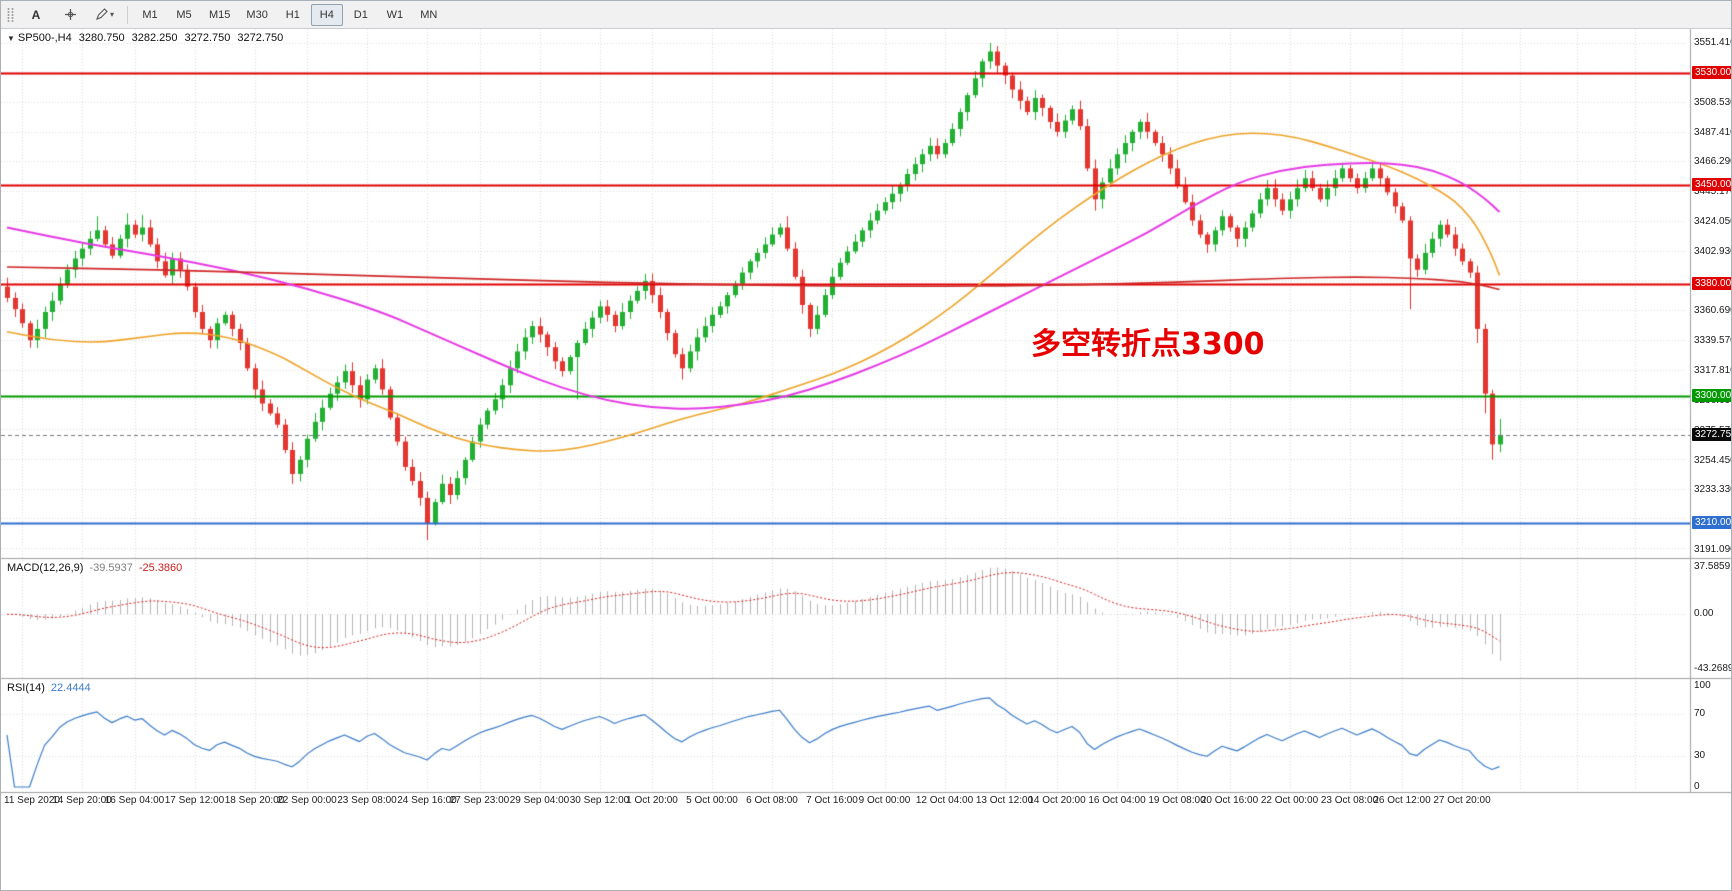 This screenshot has height=891, width=1732. What do you see at coordinates (832, 800) in the screenshot?
I see `date-label: 7 Oct 16:00` at bounding box center [832, 800].